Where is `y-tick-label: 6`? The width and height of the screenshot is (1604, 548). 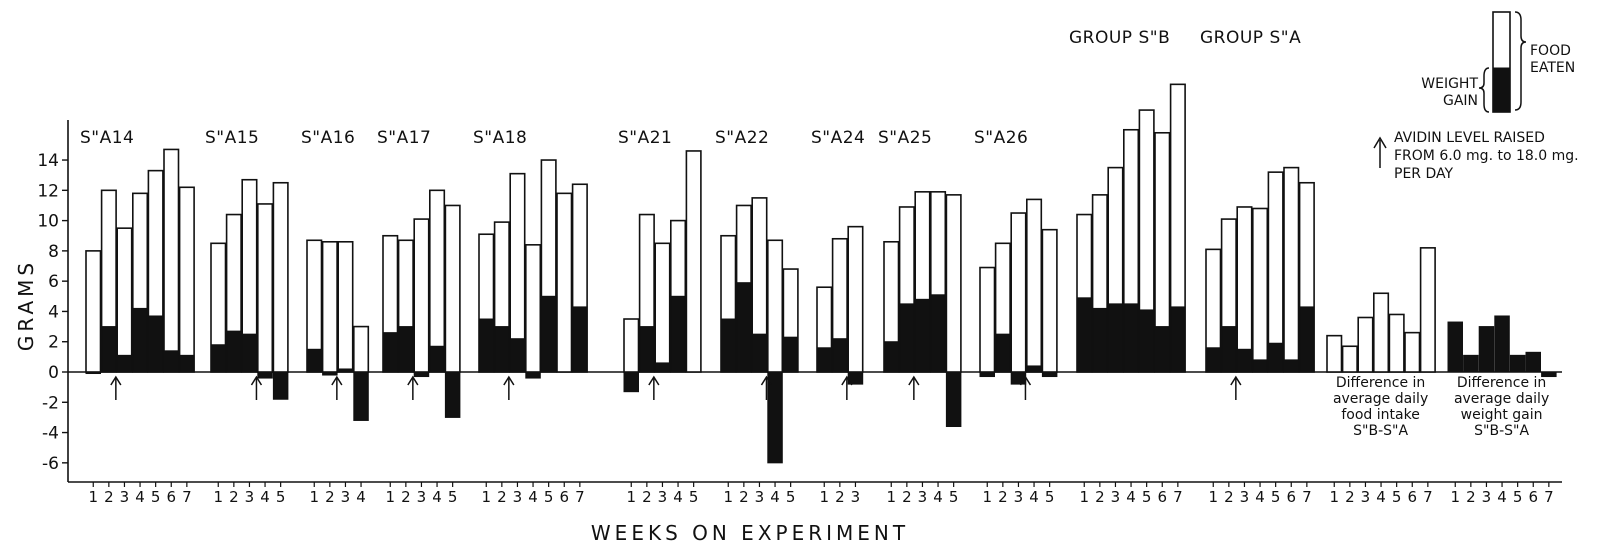
y-tick-label: 6 is located at coordinates (53, 282).